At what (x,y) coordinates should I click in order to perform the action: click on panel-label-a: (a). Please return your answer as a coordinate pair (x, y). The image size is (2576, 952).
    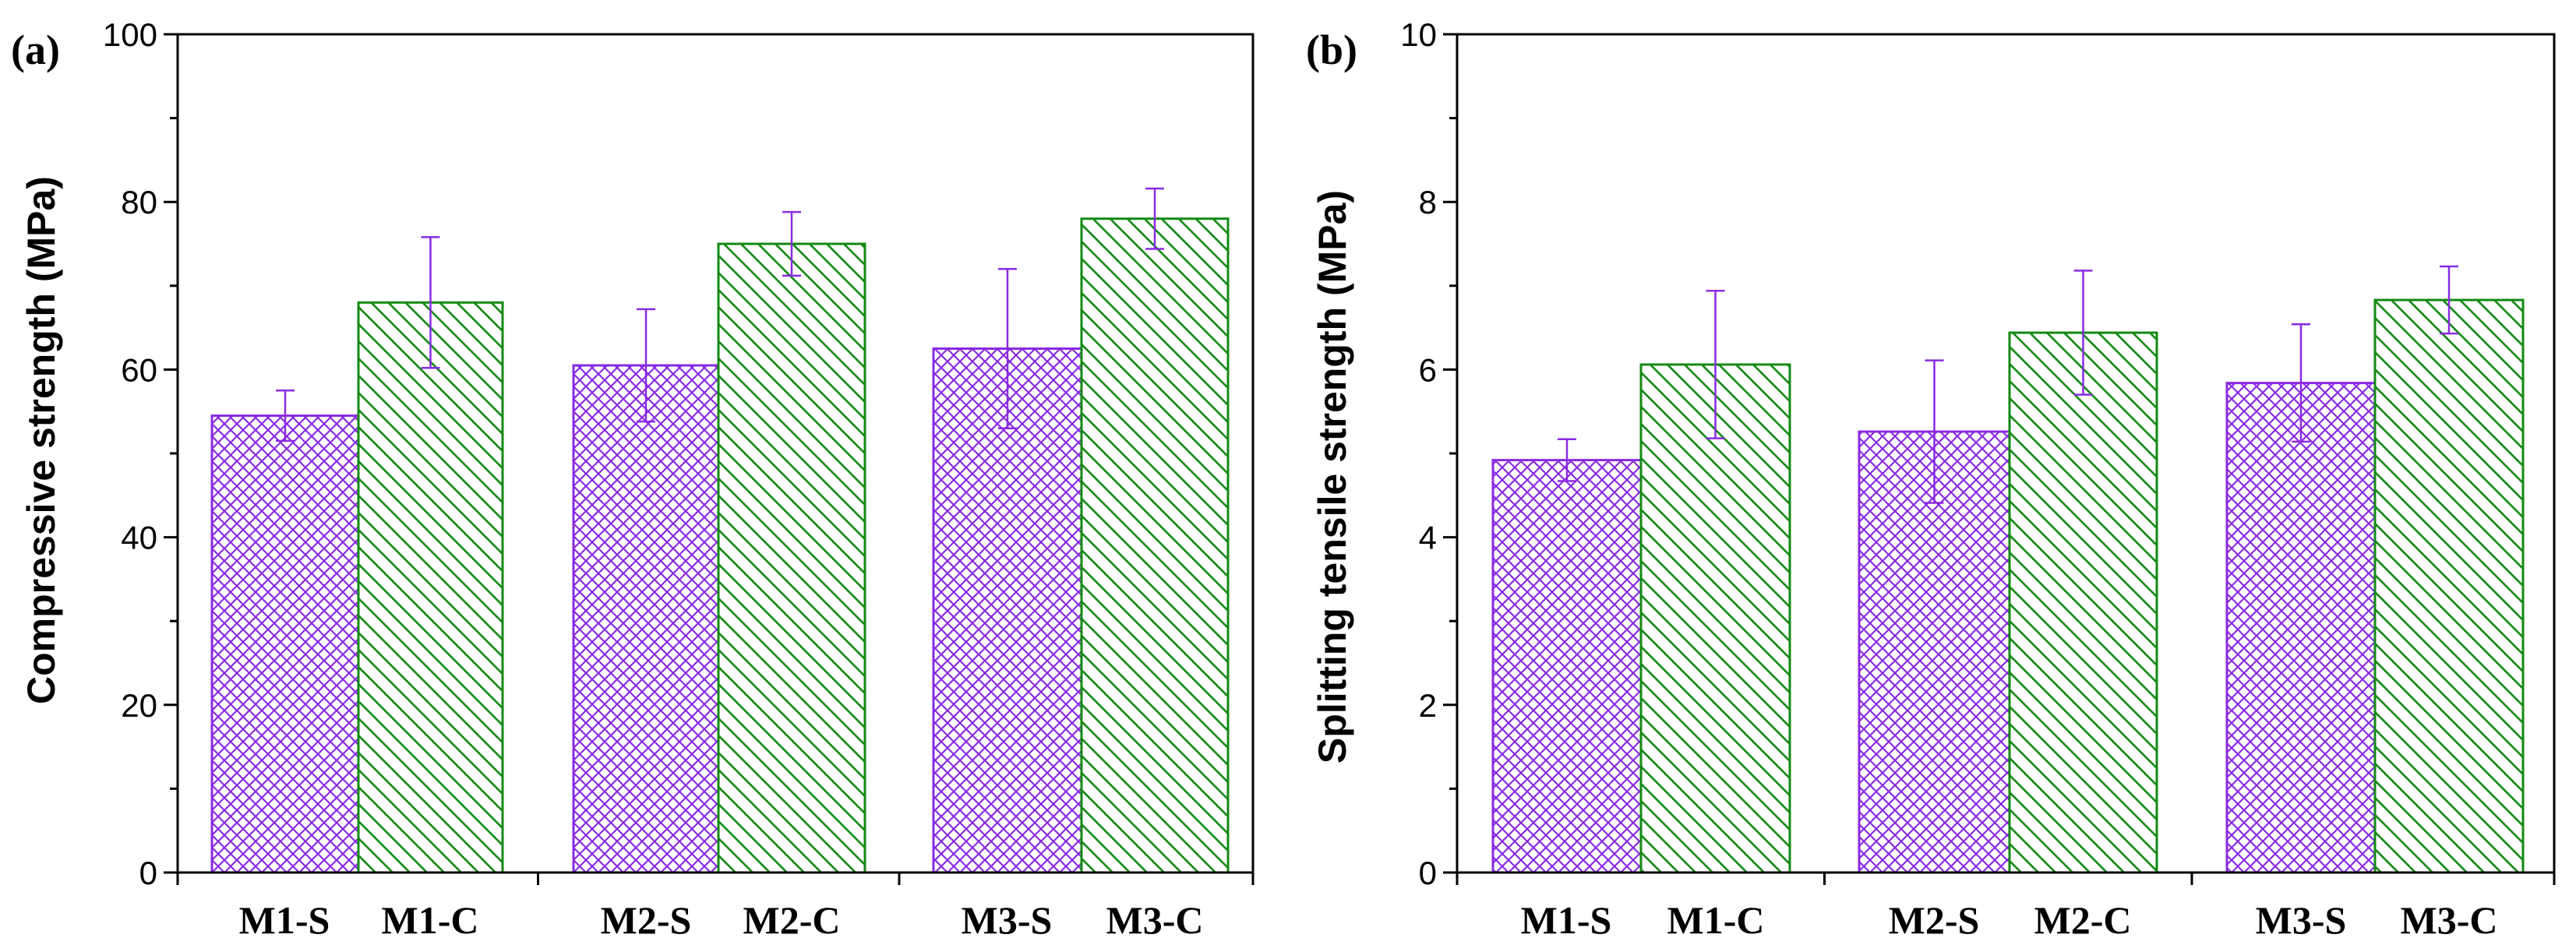
    Looking at the image, I should click on (35, 50).